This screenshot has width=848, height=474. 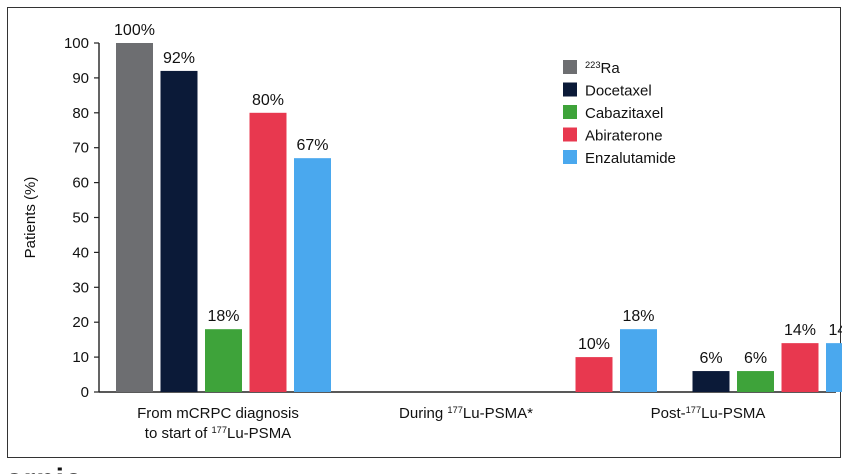 What do you see at coordinates (30, 218) in the screenshot?
I see `y-axis-label: Patients (%)` at bounding box center [30, 218].